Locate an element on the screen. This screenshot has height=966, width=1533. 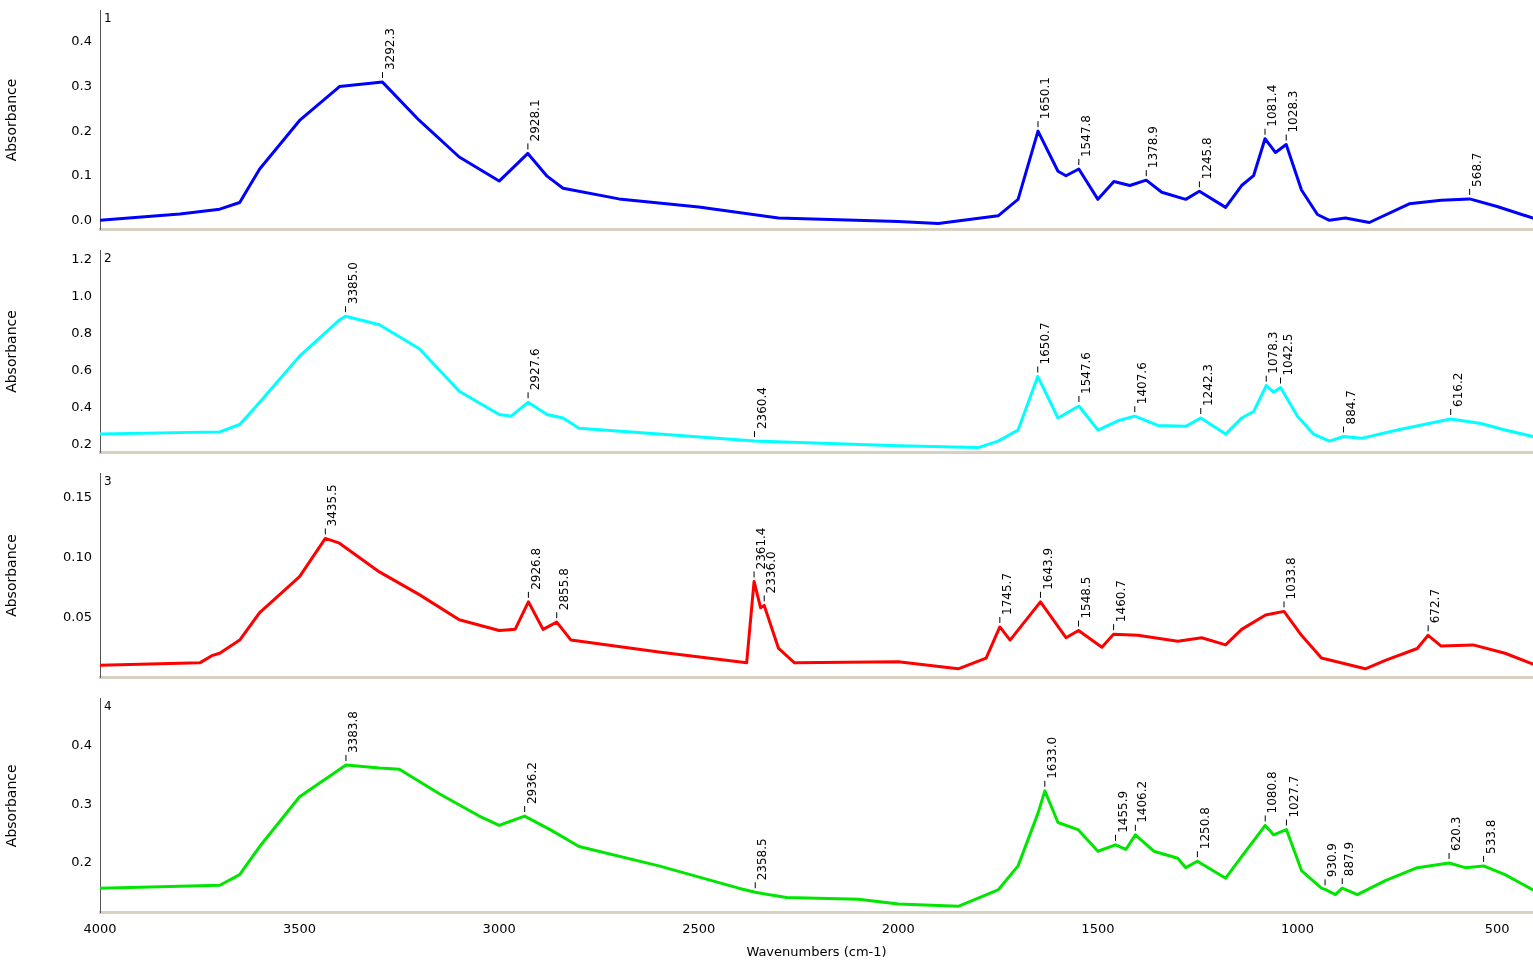
annotation: 1245.8 is located at coordinates (1206, 158).